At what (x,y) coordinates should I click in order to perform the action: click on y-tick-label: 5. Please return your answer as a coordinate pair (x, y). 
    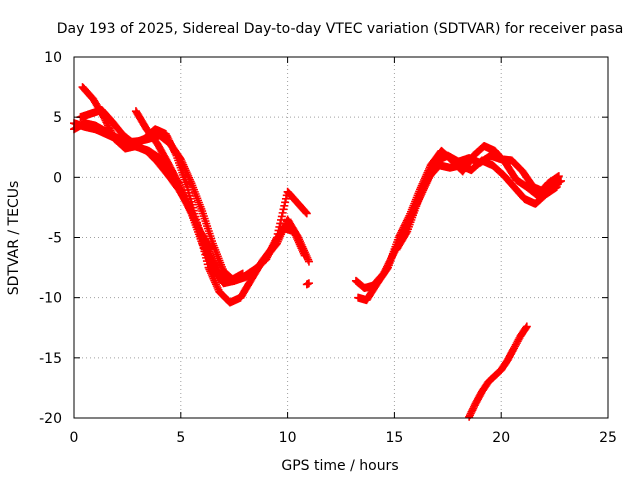
    Looking at the image, I should click on (57, 118).